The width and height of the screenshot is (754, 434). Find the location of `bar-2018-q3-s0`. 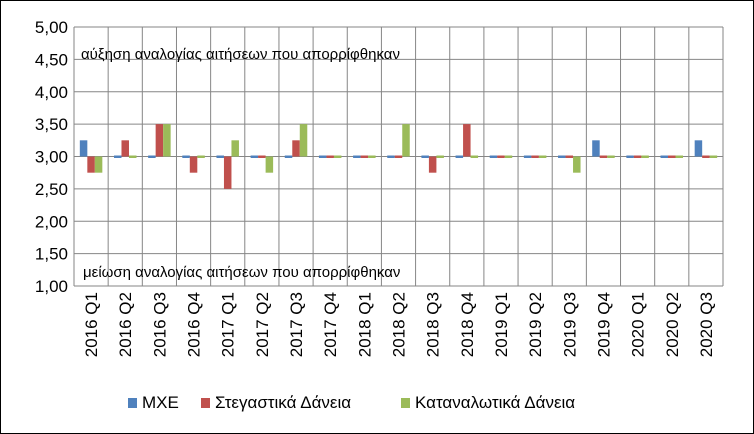

bar-2018-q3-s0 is located at coordinates (425, 156).